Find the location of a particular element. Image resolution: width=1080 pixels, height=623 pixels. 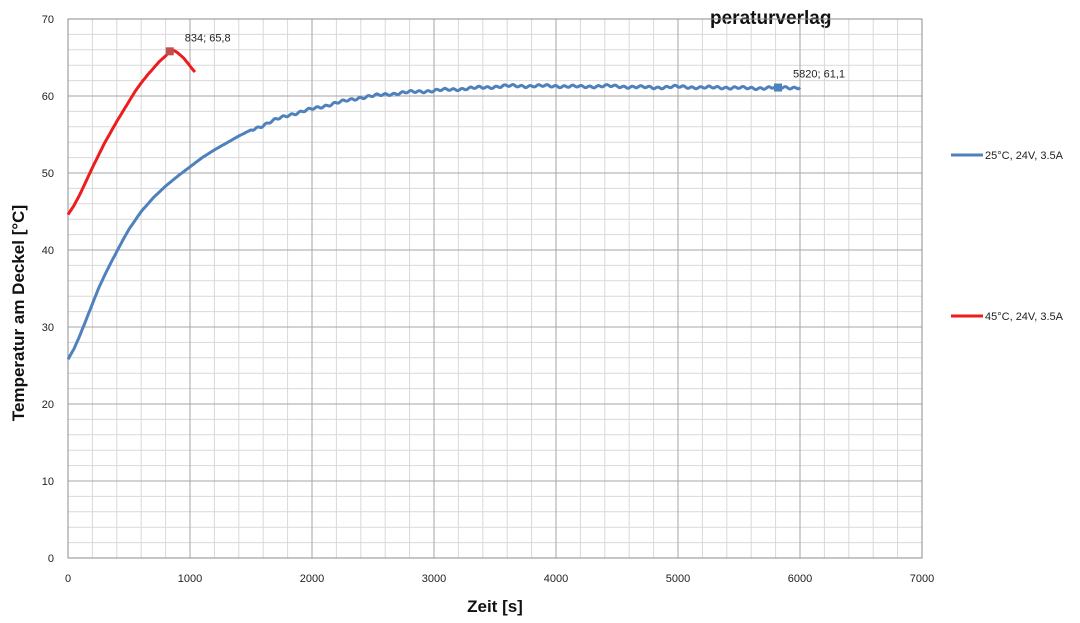

x-tick-label: 5000 is located at coordinates (678, 579).